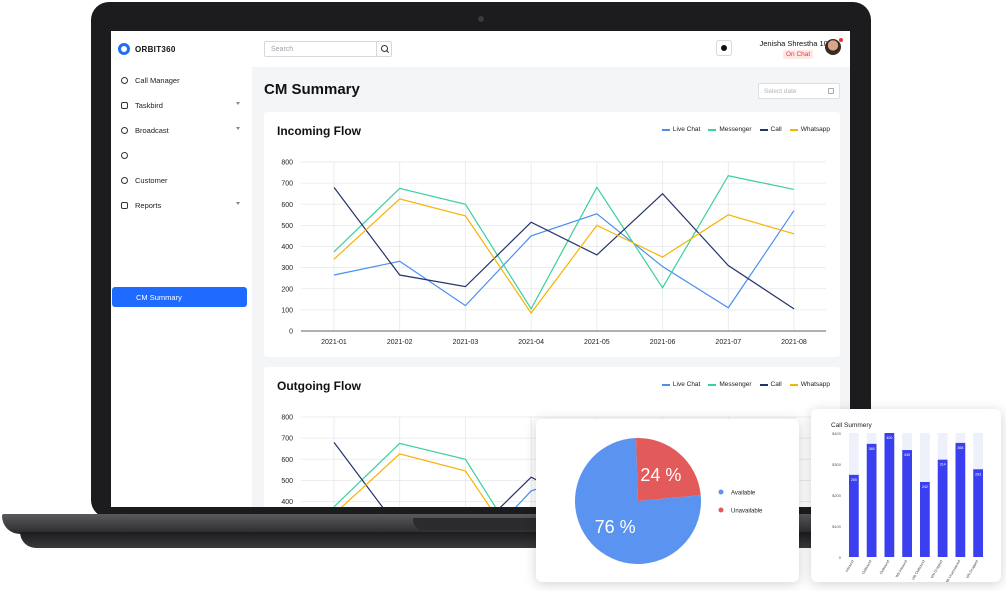  I want to click on avatar, so click(833, 47).